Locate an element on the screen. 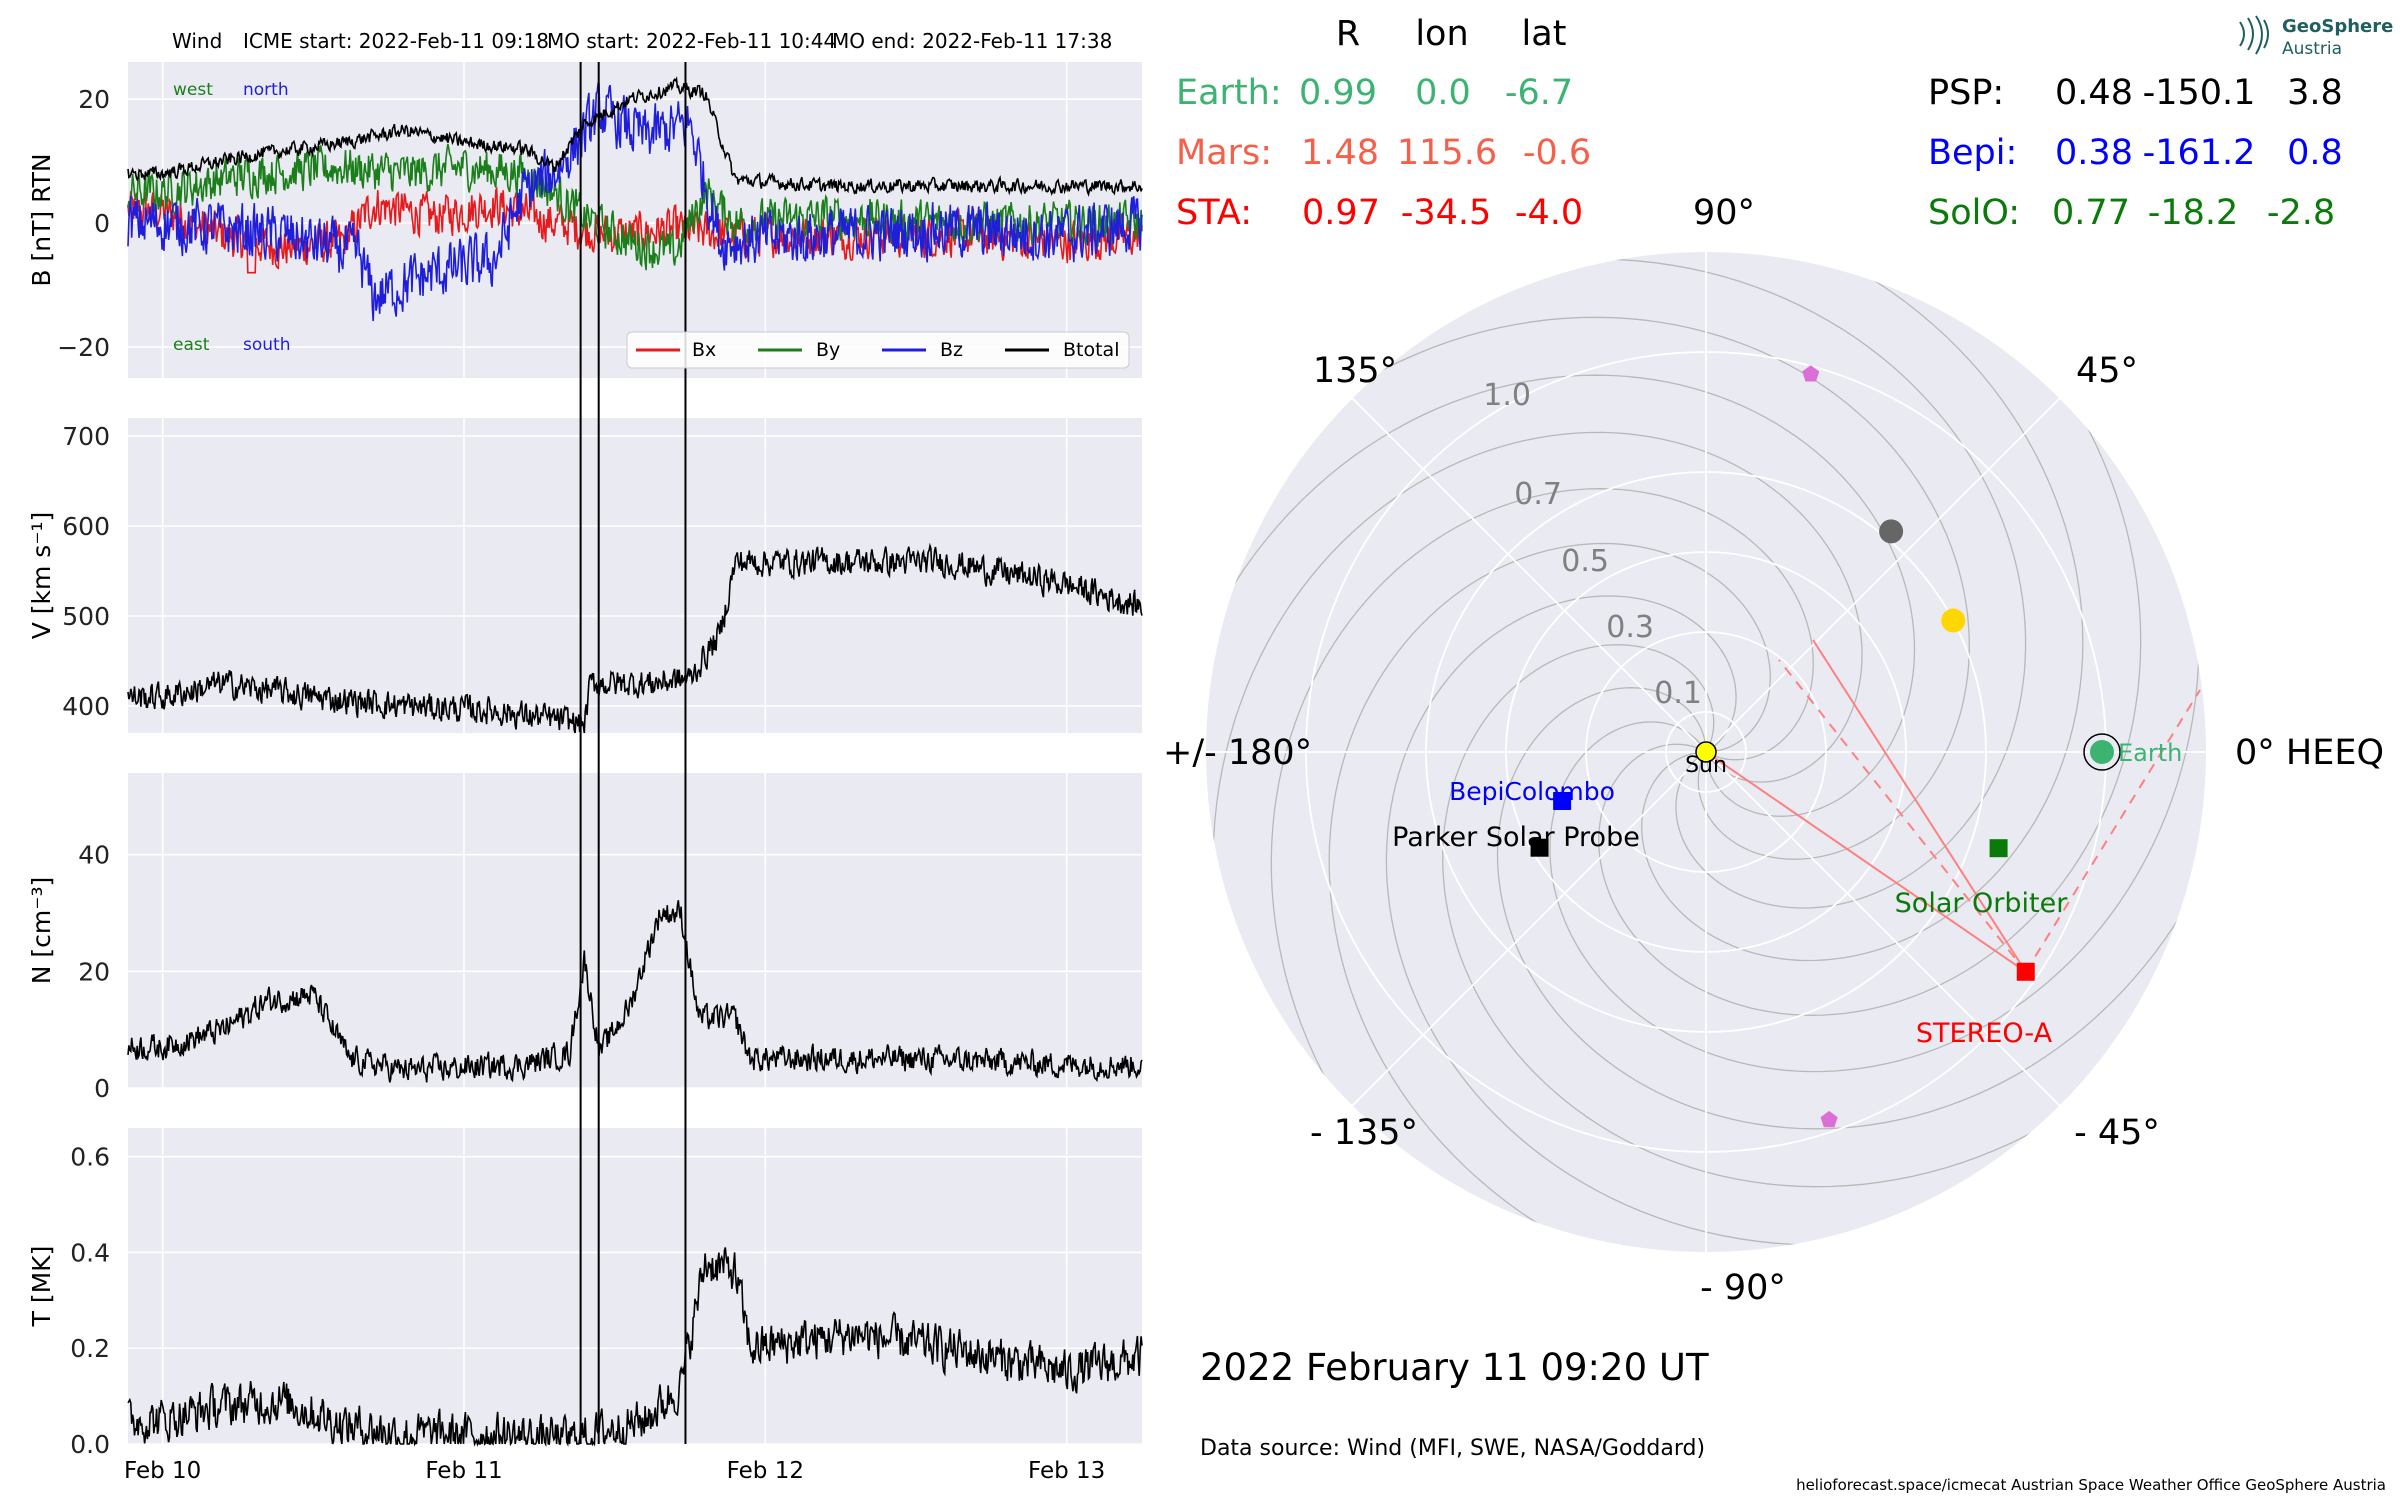 The width and height of the screenshot is (2400, 1500). x-tick-label: Feb 11 is located at coordinates (463, 1471).